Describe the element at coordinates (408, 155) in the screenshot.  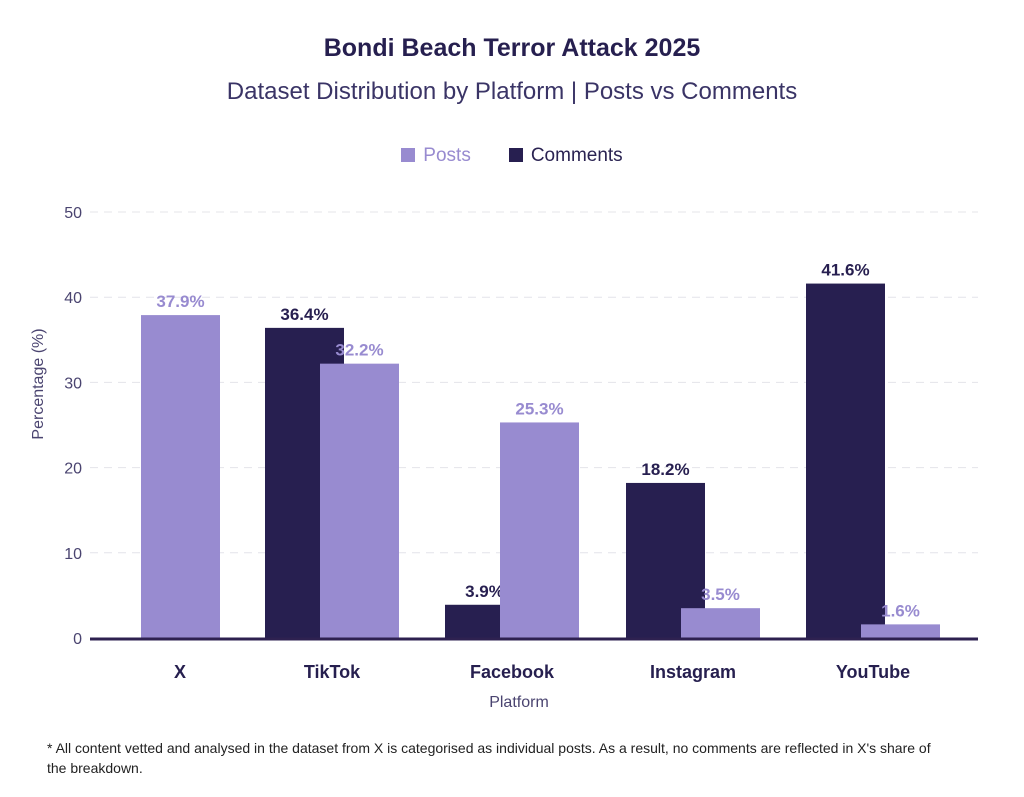
I see `legend-swatch-posts` at that location.